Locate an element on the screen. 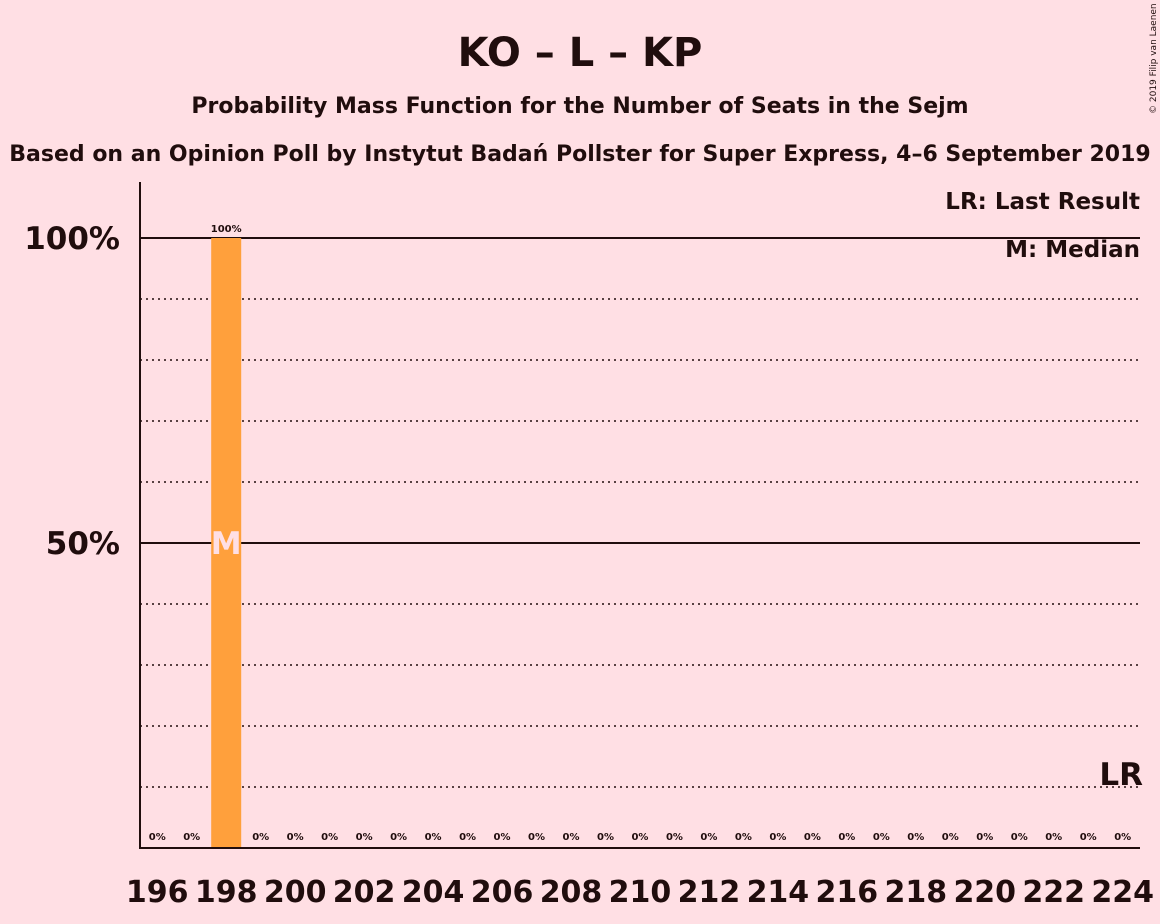 The height and width of the screenshot is (924, 1160). data-label-199: 0% is located at coordinates (260, 837).